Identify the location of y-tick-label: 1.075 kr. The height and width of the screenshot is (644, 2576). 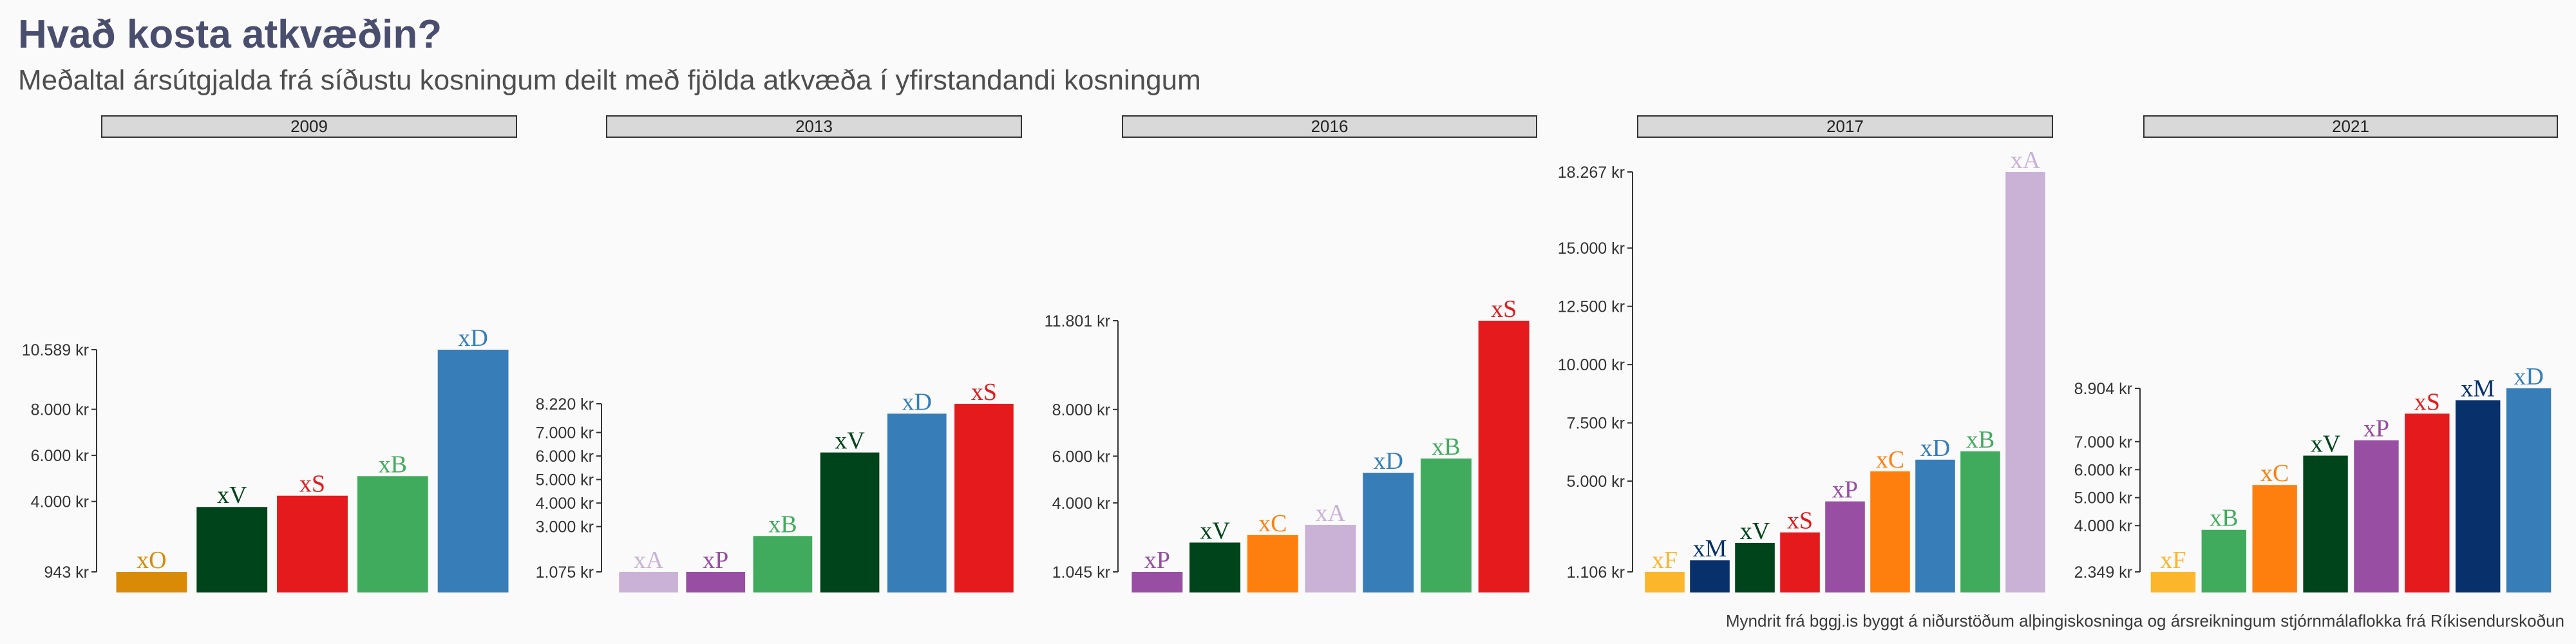
(565, 573).